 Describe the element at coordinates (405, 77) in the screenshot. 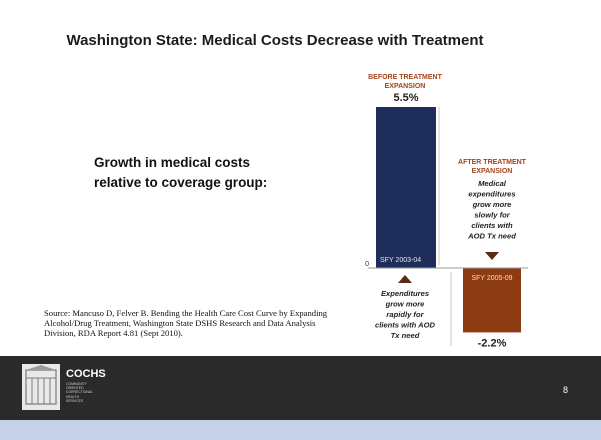

I see `before-header-line: BEFORE TREATMENT` at that location.